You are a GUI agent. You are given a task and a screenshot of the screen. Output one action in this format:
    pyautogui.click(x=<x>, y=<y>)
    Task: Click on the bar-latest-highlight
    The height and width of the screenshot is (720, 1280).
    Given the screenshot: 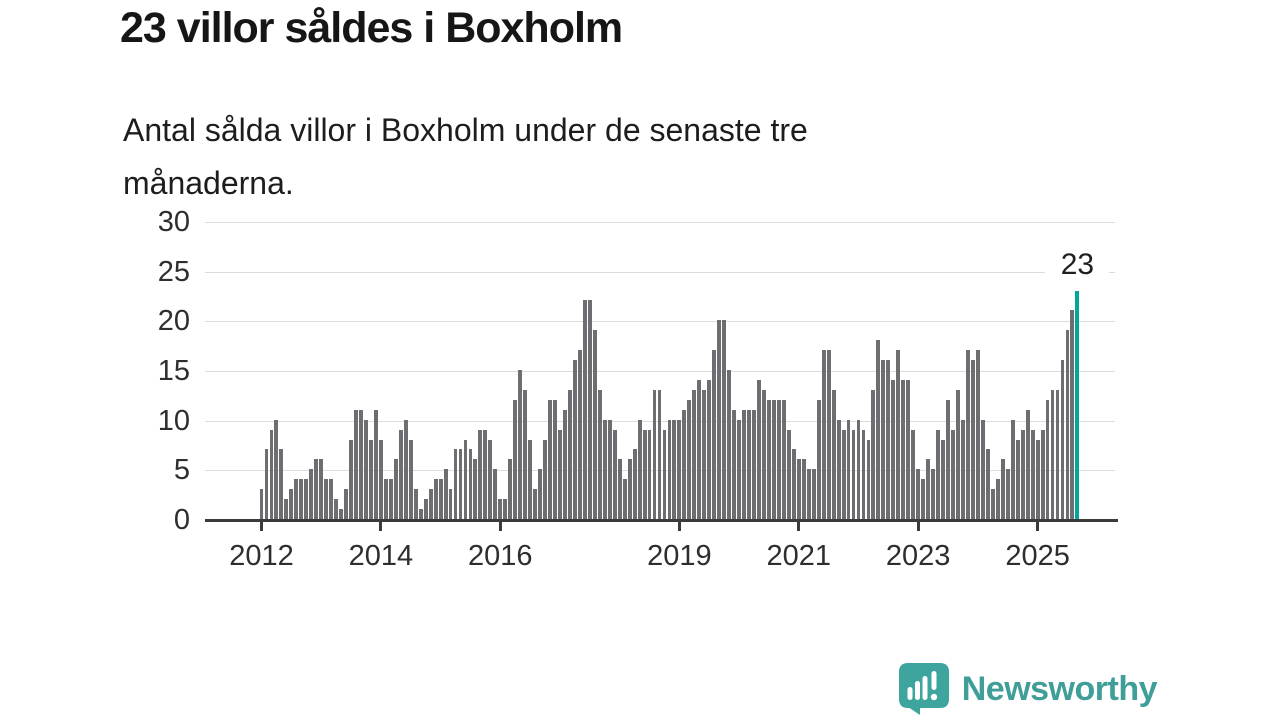 What is the action you would take?
    pyautogui.click(x=1077, y=404)
    